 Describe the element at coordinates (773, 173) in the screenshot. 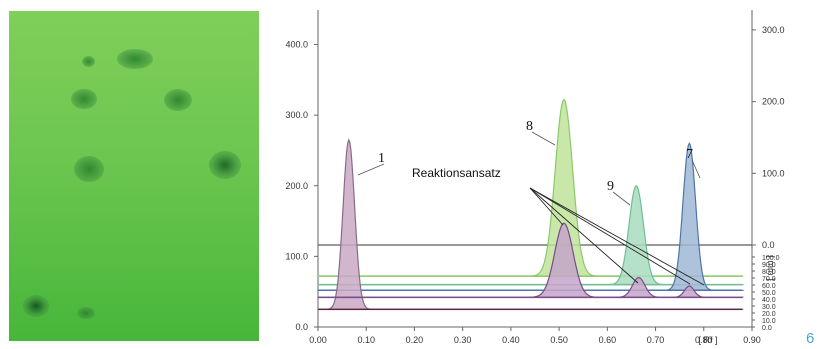

I see `right-tick-label: 100.0` at that location.